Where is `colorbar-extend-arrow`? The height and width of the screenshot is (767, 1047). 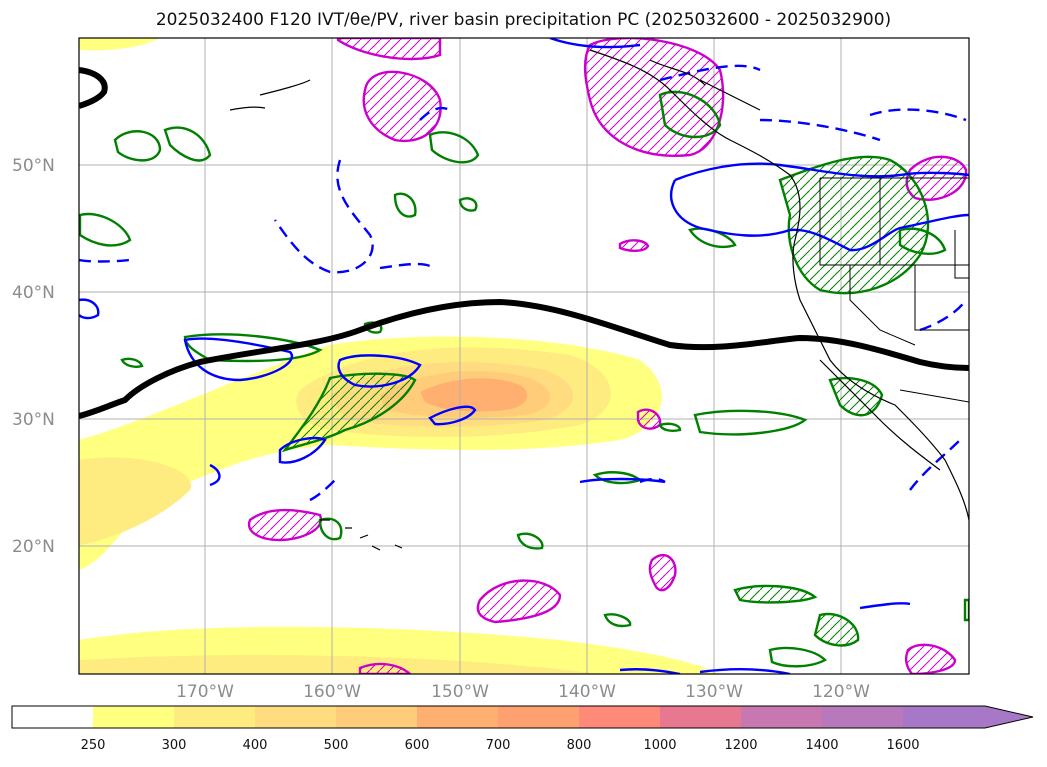
colorbar-extend-arrow is located at coordinates (968, 717).